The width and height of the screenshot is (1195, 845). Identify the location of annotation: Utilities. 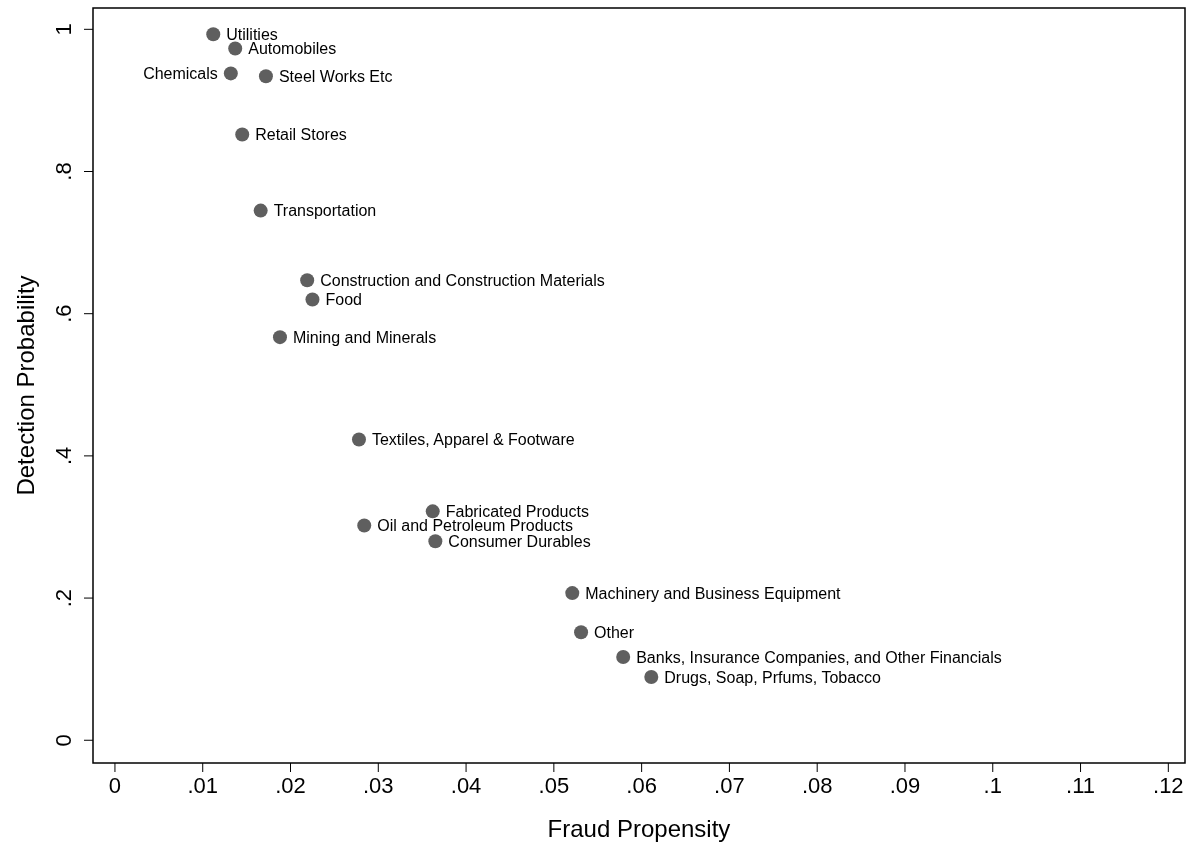
(252, 34).